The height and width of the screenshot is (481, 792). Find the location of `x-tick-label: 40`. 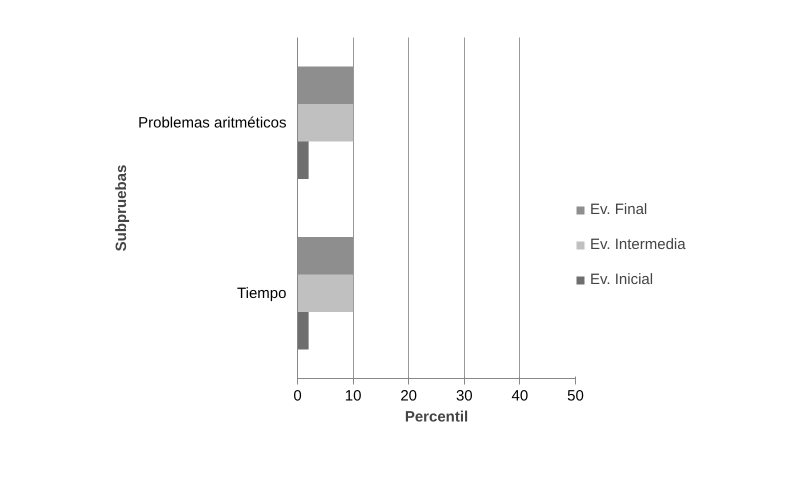

x-tick-label: 40 is located at coordinates (520, 396).